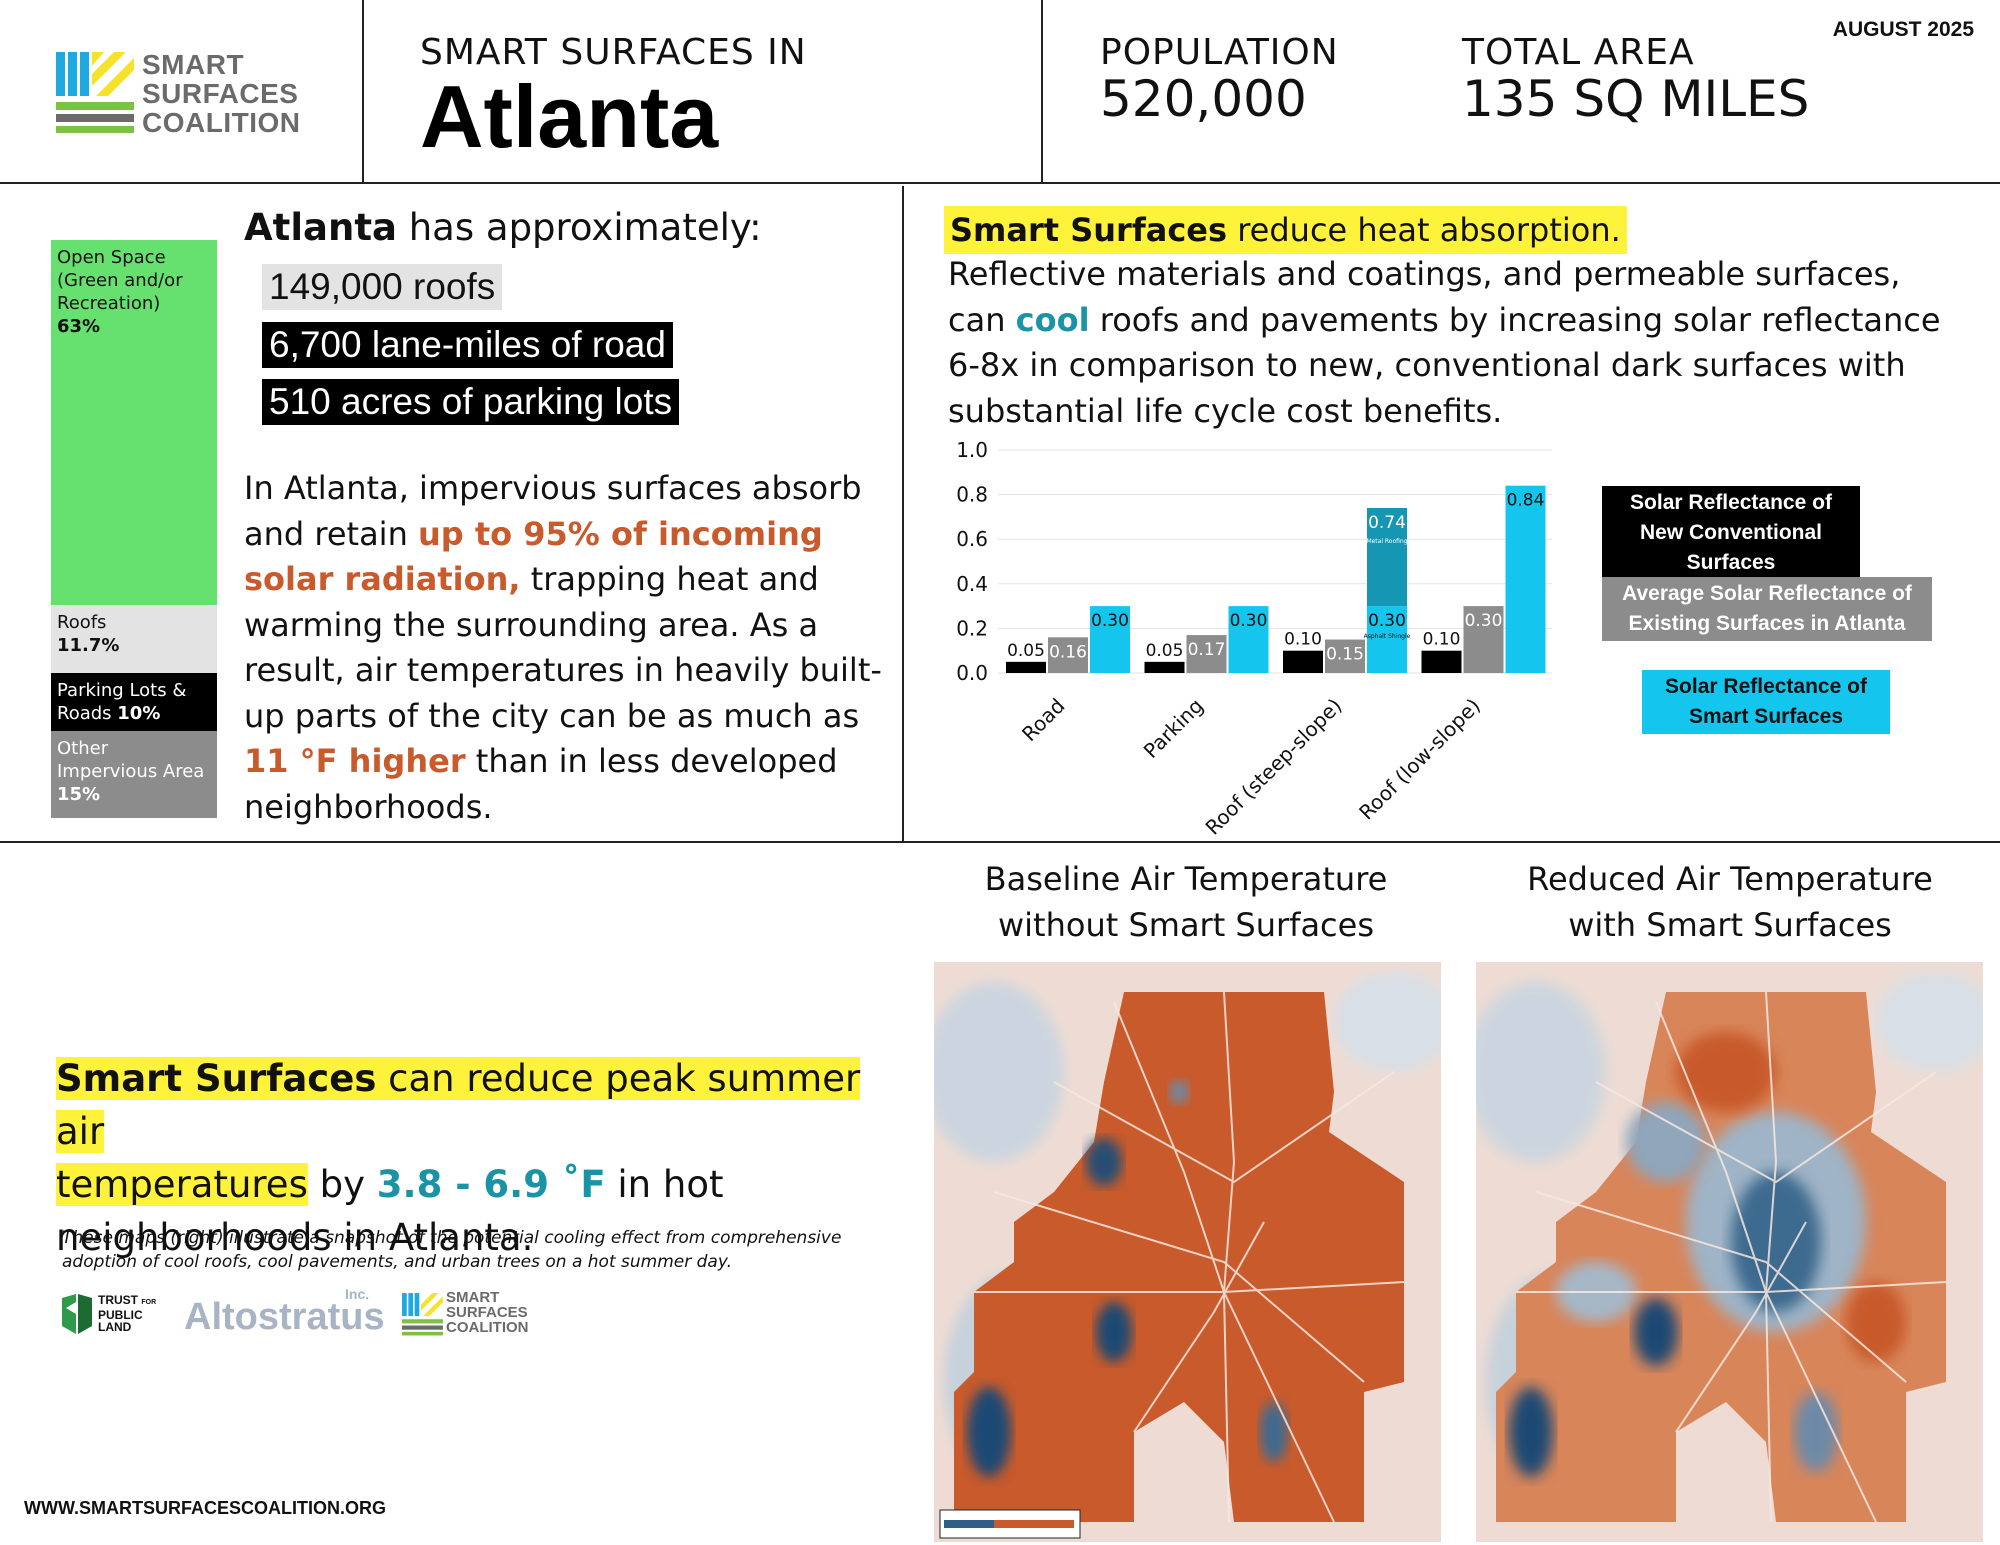 This screenshot has width=2000, height=1545. Describe the element at coordinates (357, 1294) in the screenshot. I see `altostratus-inc: Inc.` at that location.